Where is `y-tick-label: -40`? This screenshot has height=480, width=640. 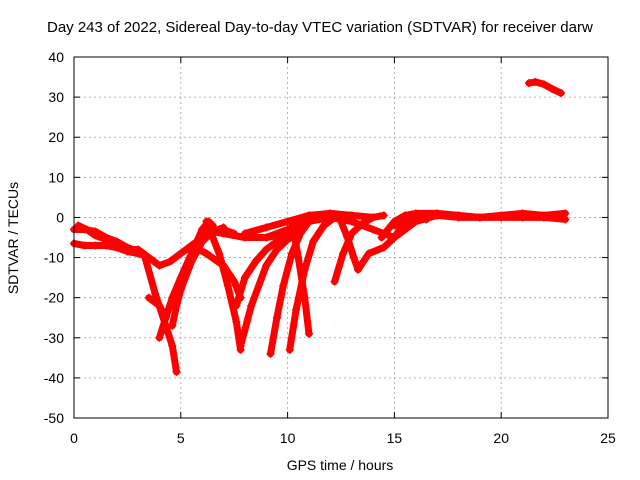
y-tick-label: -40 is located at coordinates (54, 378).